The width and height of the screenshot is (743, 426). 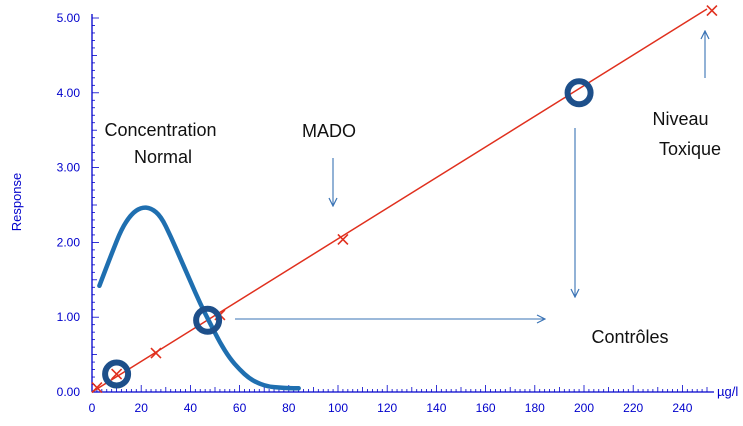 I want to click on y-tick-label: 3.00, so click(x=69, y=168).